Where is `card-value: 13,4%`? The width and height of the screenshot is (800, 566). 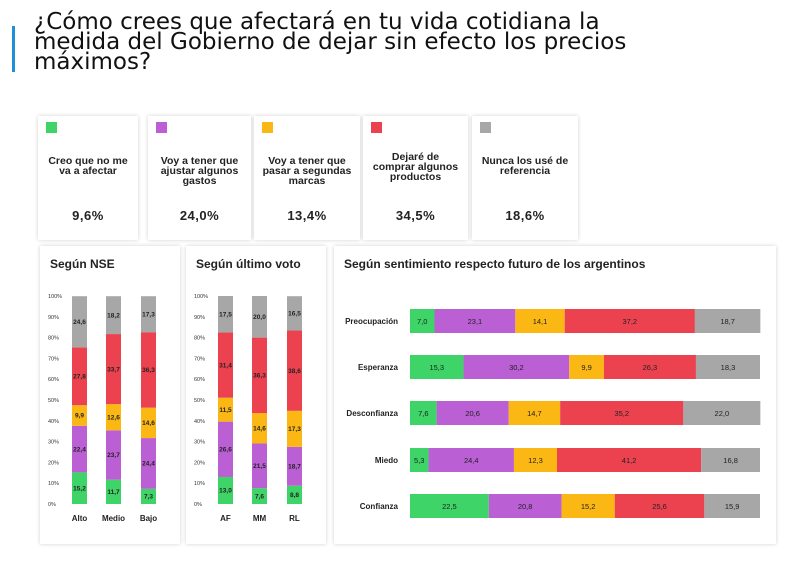
card-value: 13,4% is located at coordinates (307, 215).